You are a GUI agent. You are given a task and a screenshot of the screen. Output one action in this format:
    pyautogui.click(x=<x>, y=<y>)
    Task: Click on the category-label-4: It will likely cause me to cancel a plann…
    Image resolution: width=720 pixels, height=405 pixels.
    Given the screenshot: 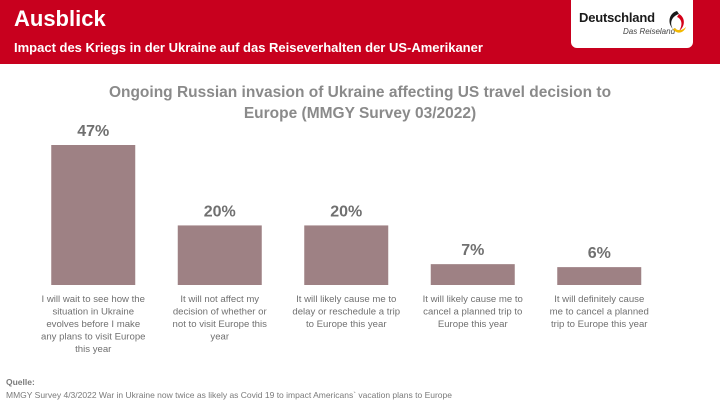 What is the action you would take?
    pyautogui.click(x=473, y=312)
    